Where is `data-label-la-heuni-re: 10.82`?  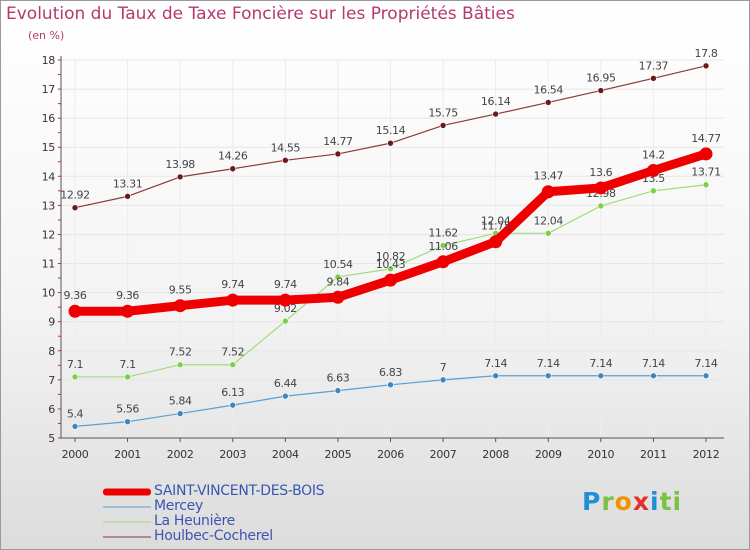
data-label-la-heuni-re: 10.82 is located at coordinates (391, 256).